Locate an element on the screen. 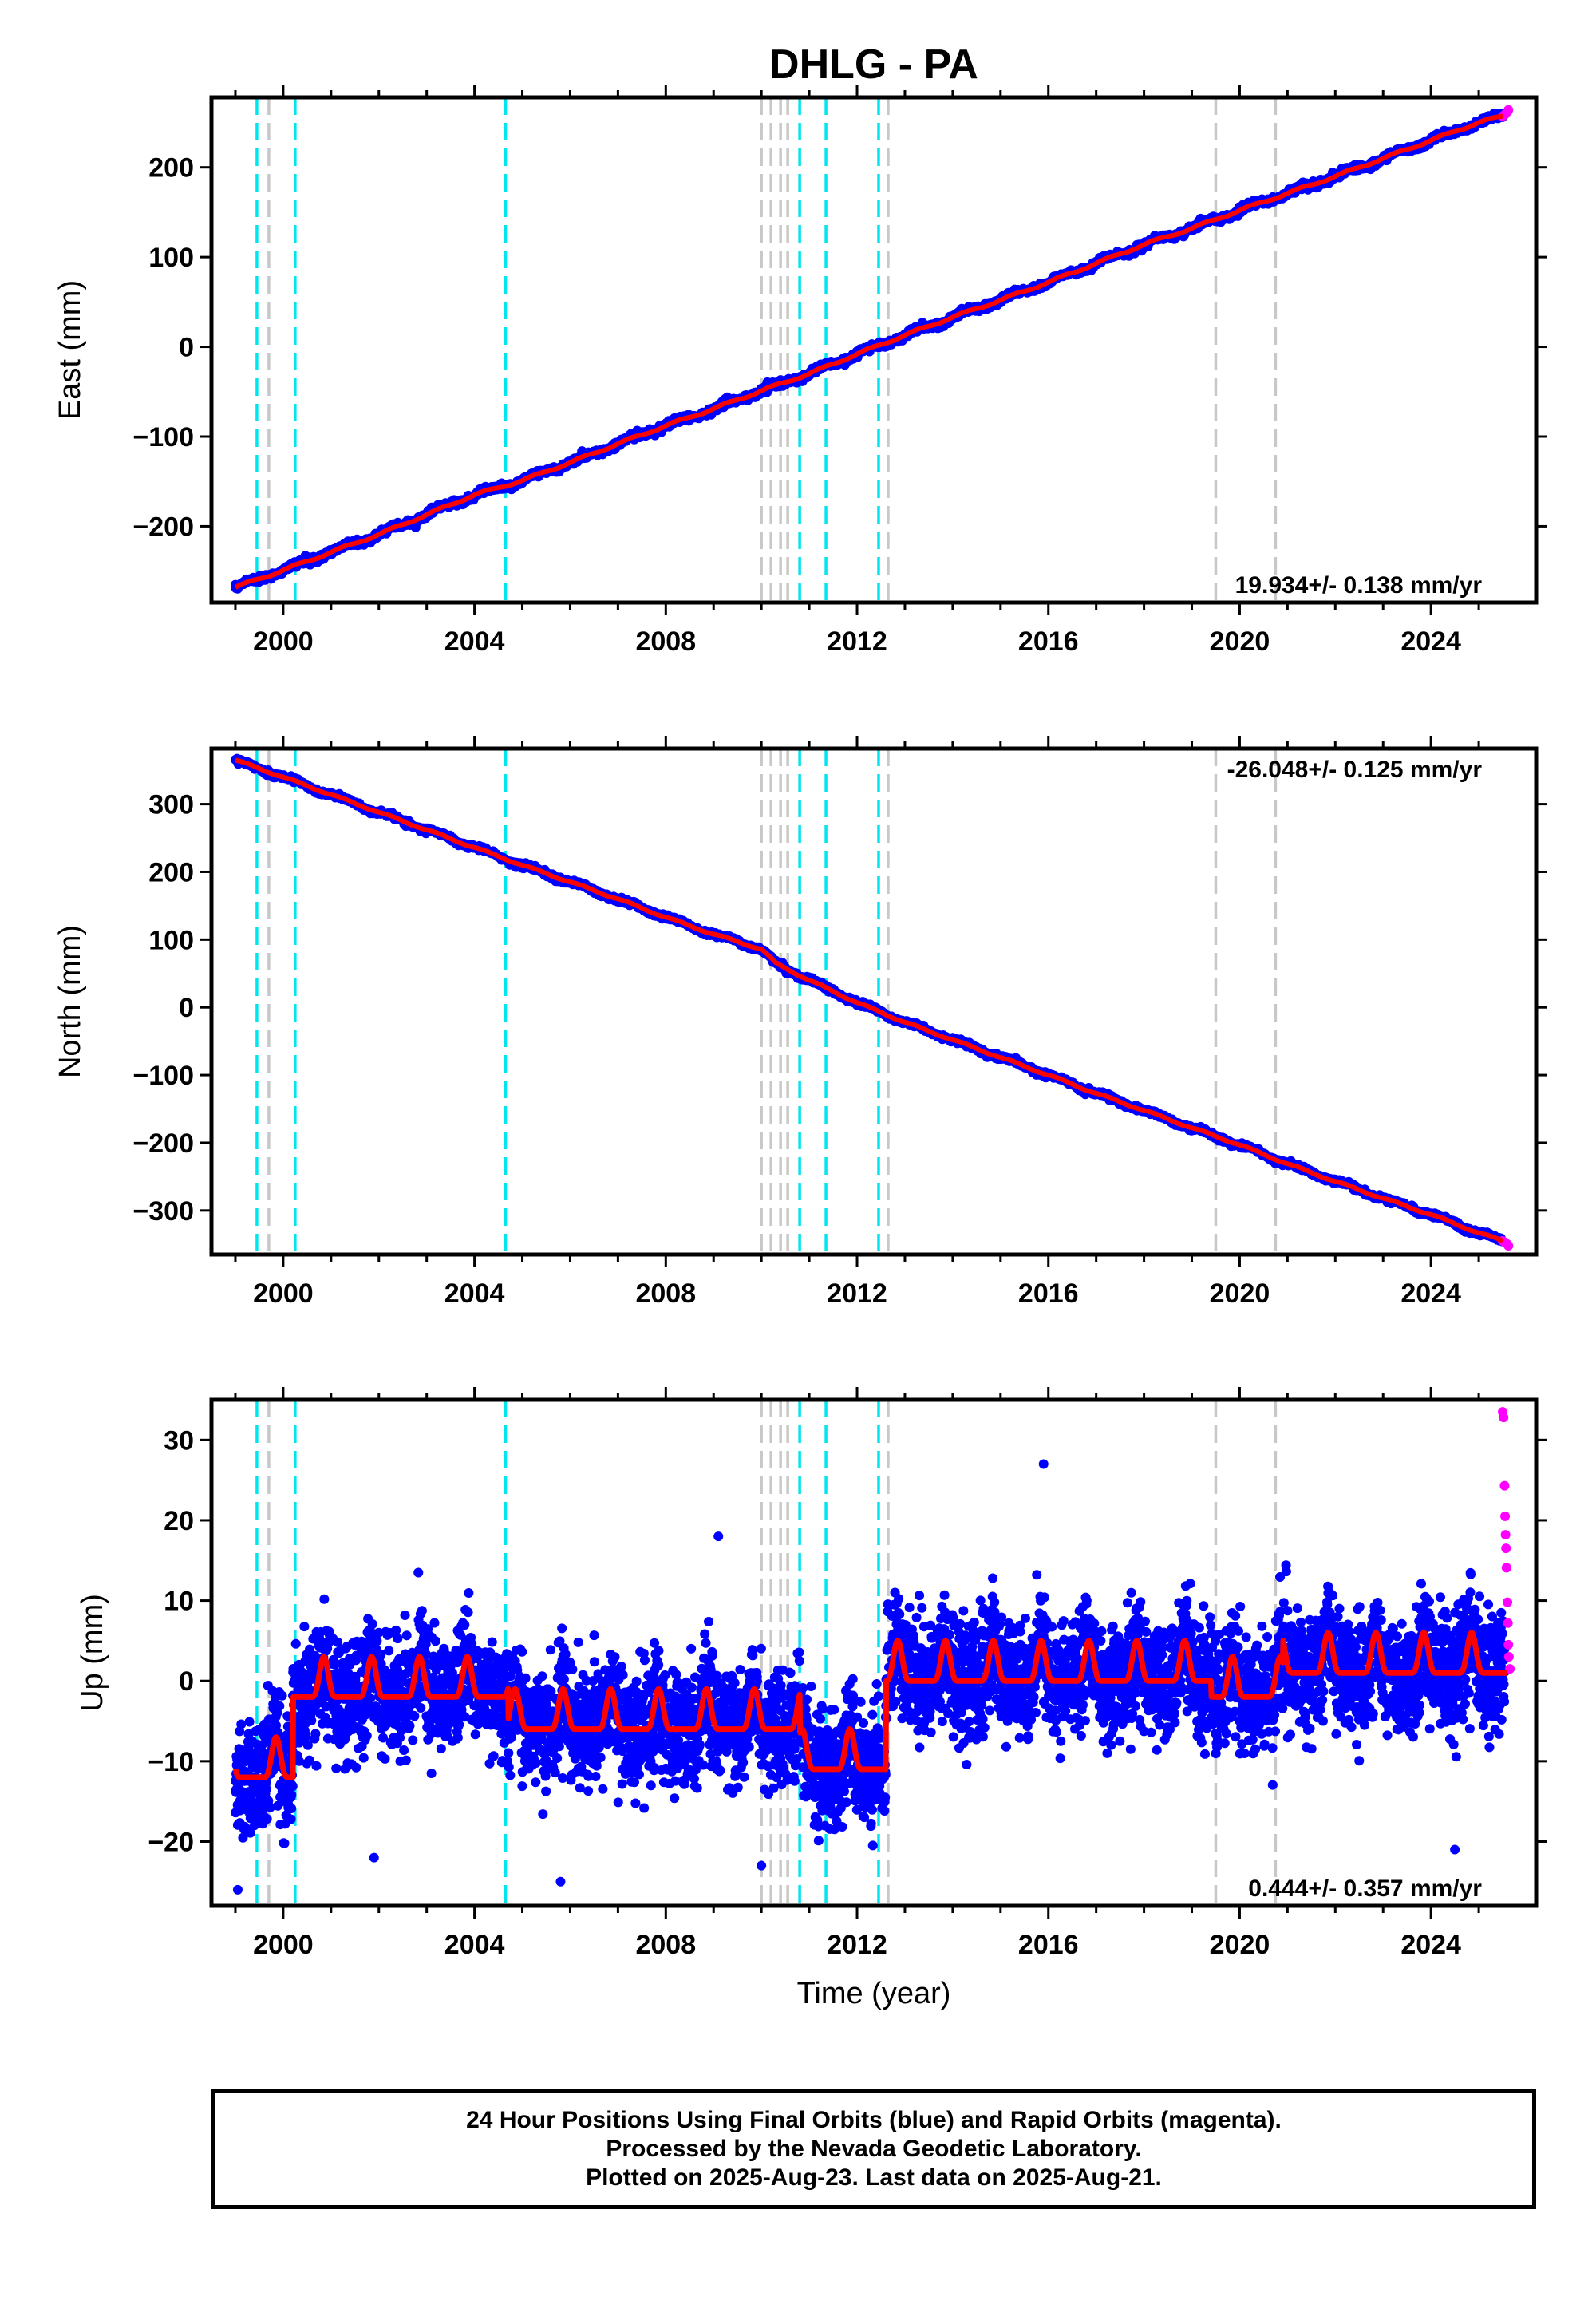 The image size is (1596, 2316). model-line is located at coordinates (871, 1705).